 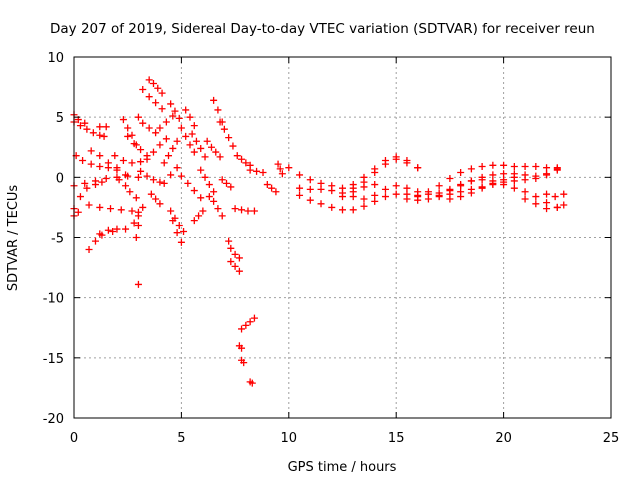 I want to click on series-i, so click(x=119, y=229).